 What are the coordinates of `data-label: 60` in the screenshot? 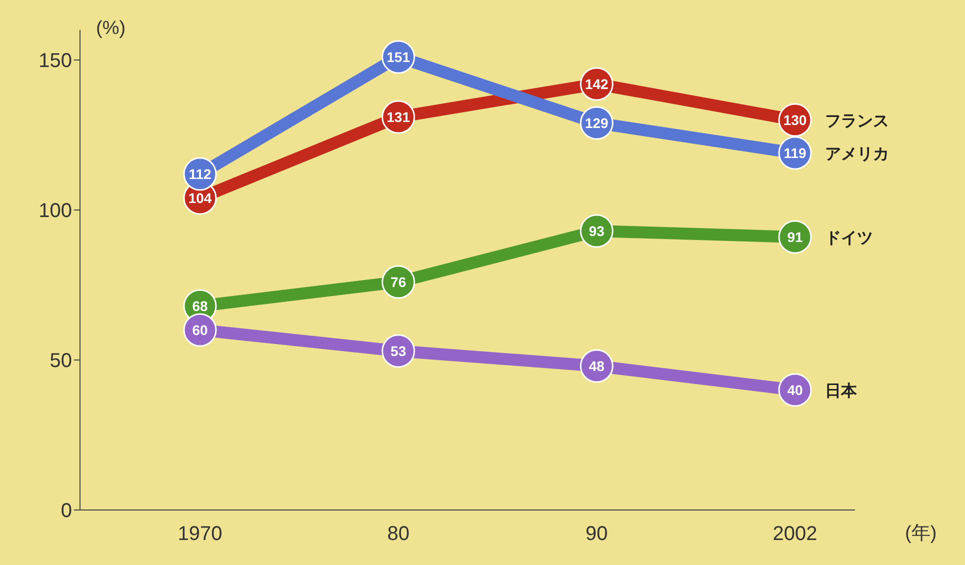 It's located at (200, 330).